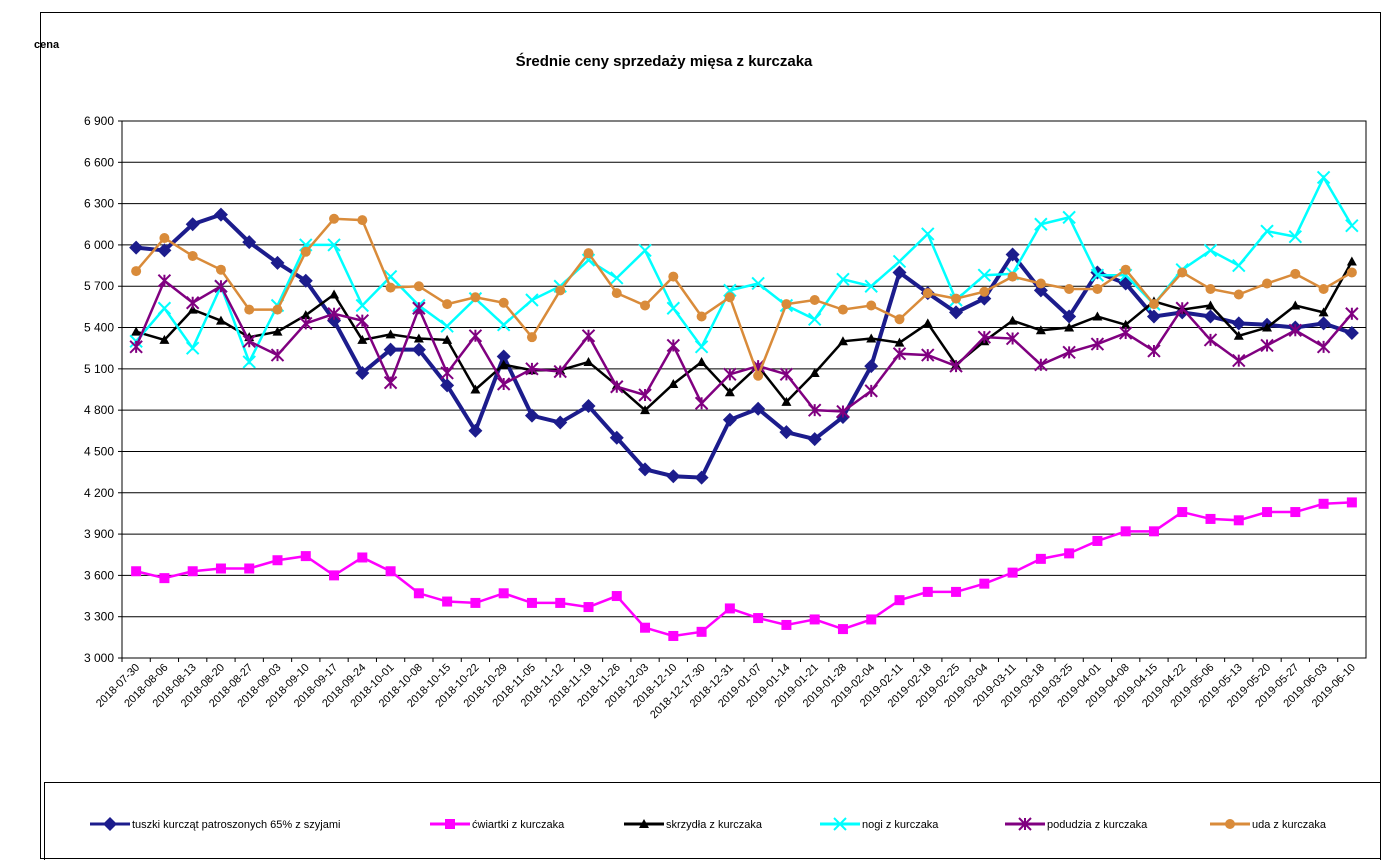 This screenshot has height=860, width=1382. I want to click on y-tick-label: 4 500, so click(99, 451).